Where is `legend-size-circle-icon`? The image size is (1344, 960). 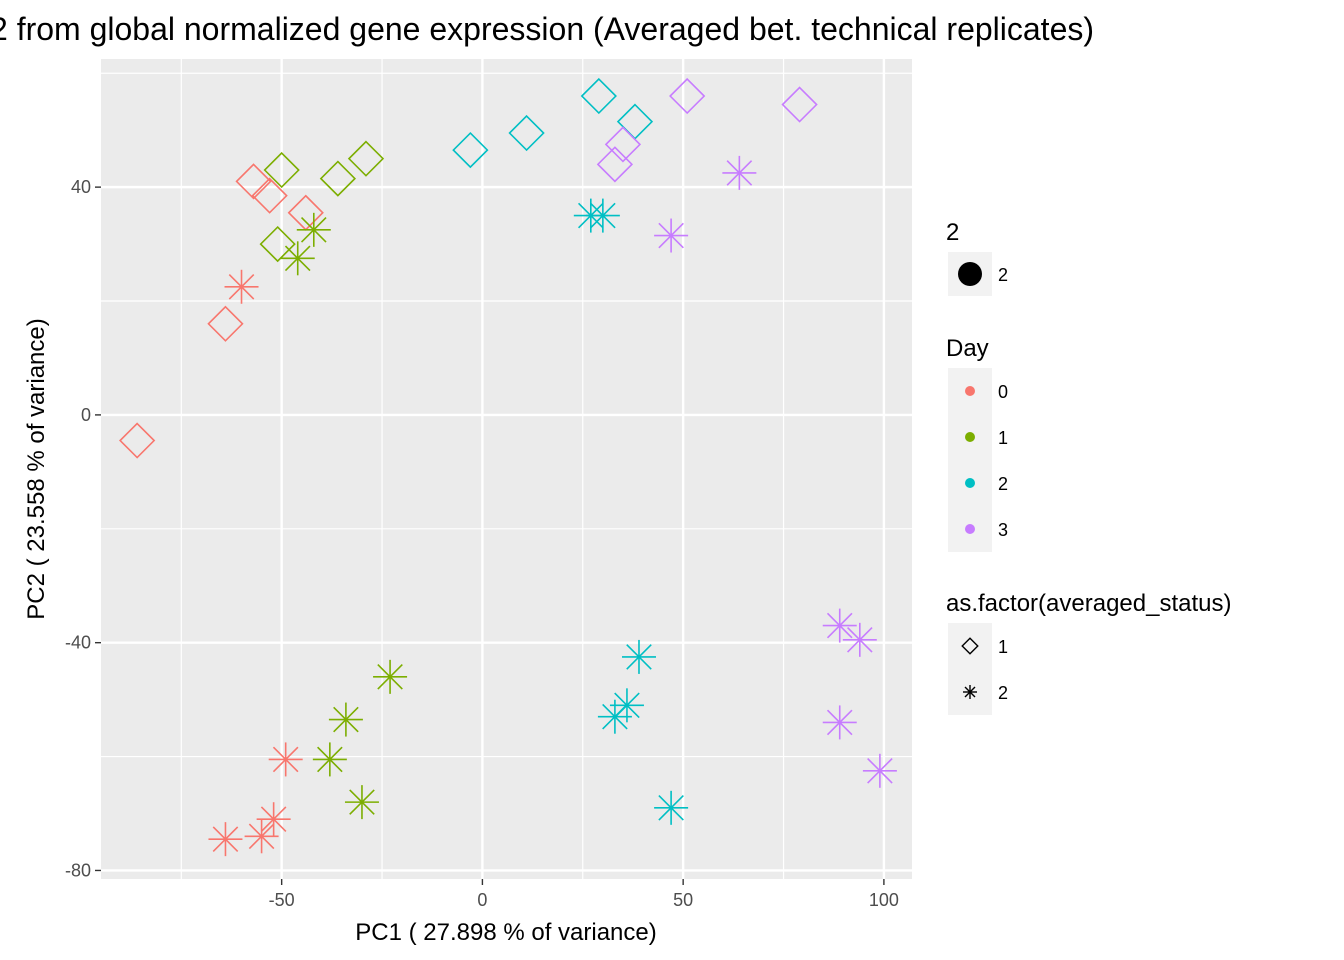
legend-size-circle-icon is located at coordinates (970, 274).